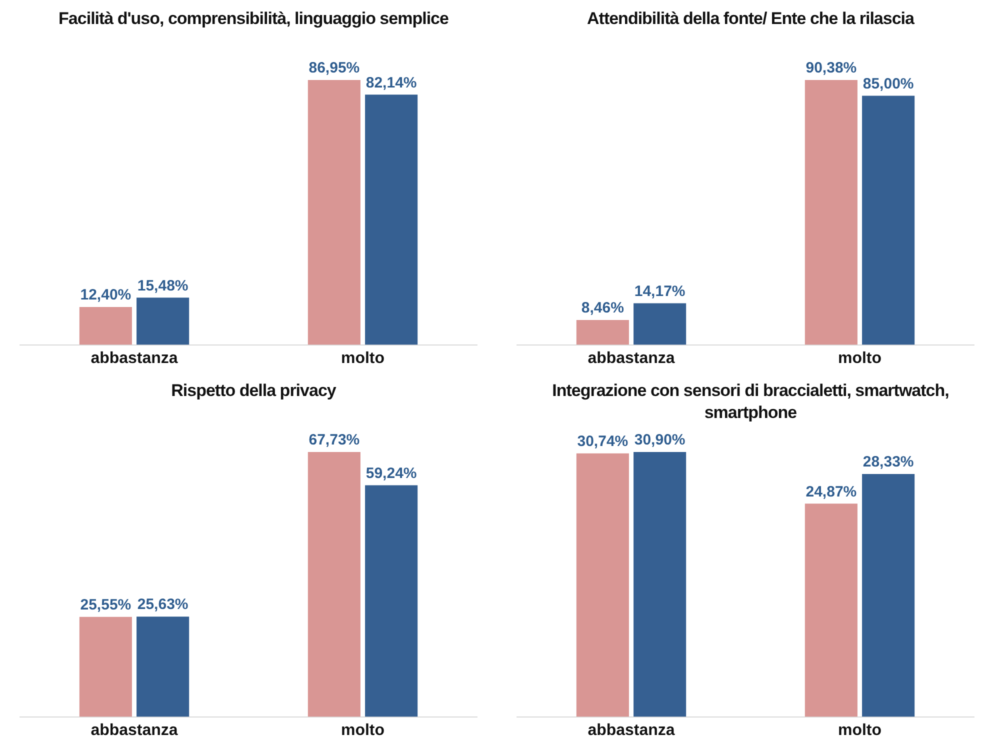  Describe the element at coordinates (660, 291) in the screenshot. I see `data-label: 14,17%` at that location.